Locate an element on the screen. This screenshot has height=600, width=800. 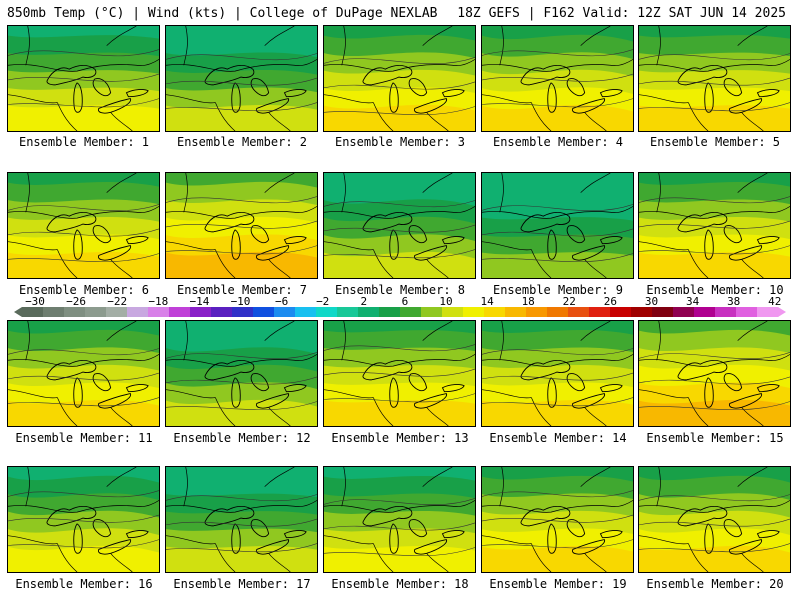
colorbar-tick: 6 is located at coordinates (405, 301).